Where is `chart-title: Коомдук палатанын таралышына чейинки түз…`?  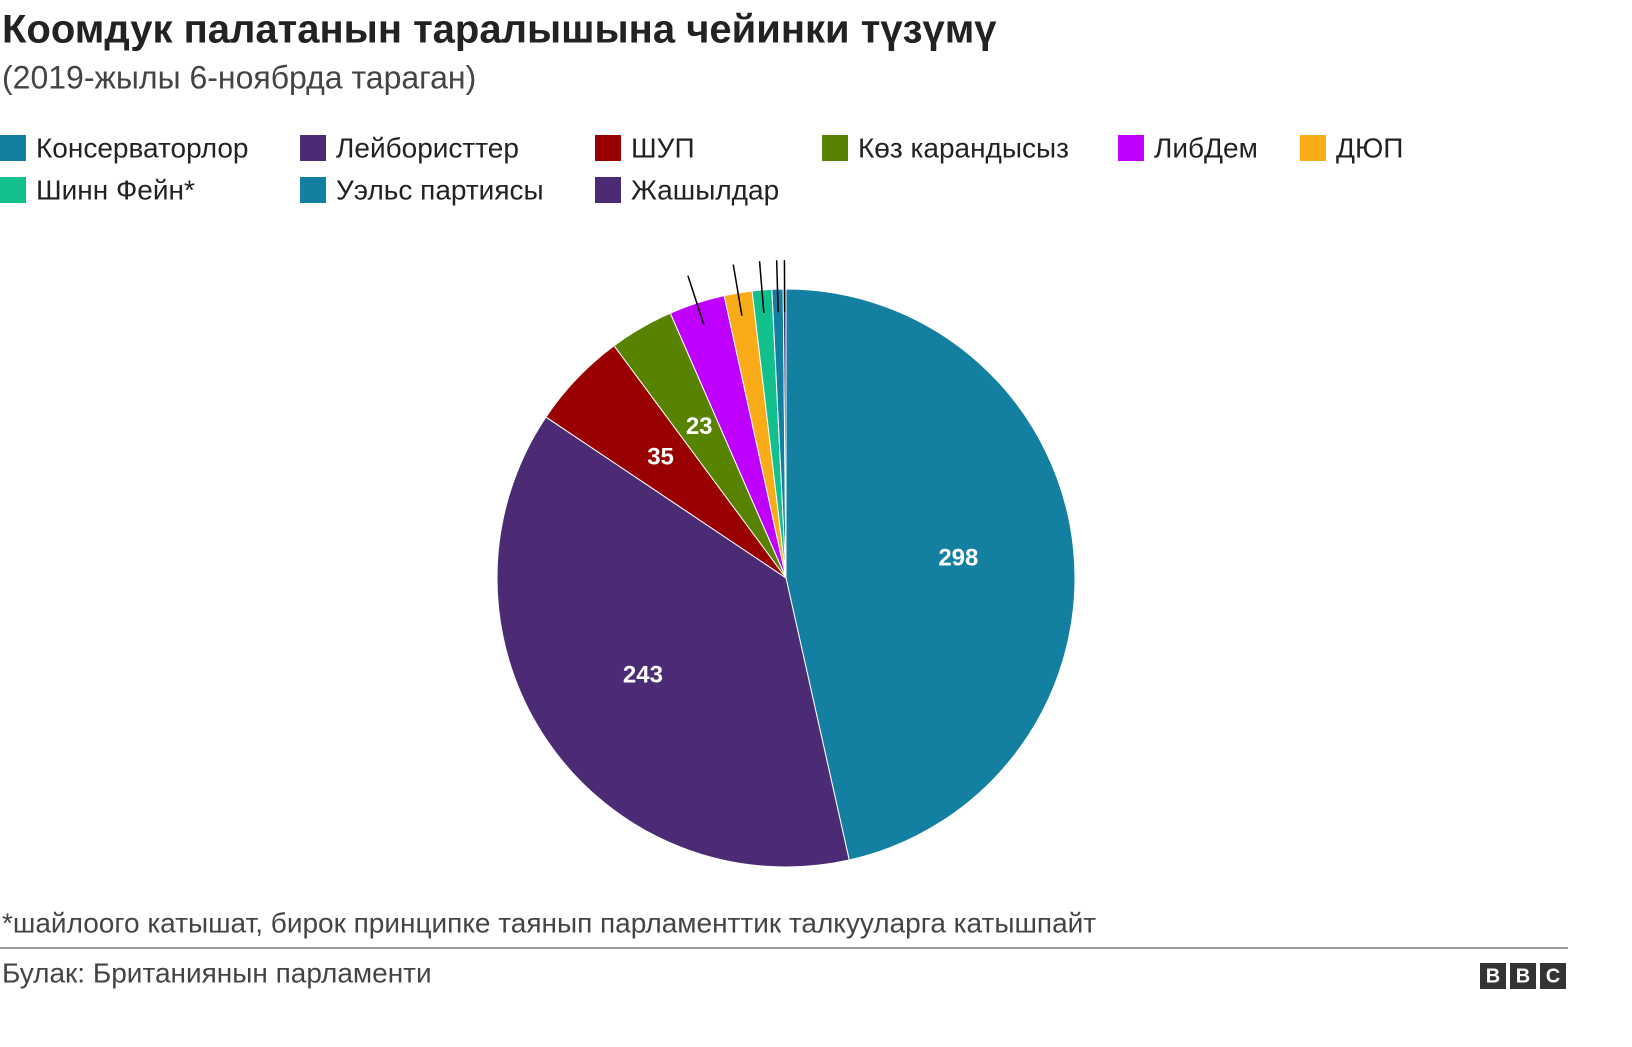
chart-title: Коомдук палатанын таралышына чейинки түз… is located at coordinates (499, 30).